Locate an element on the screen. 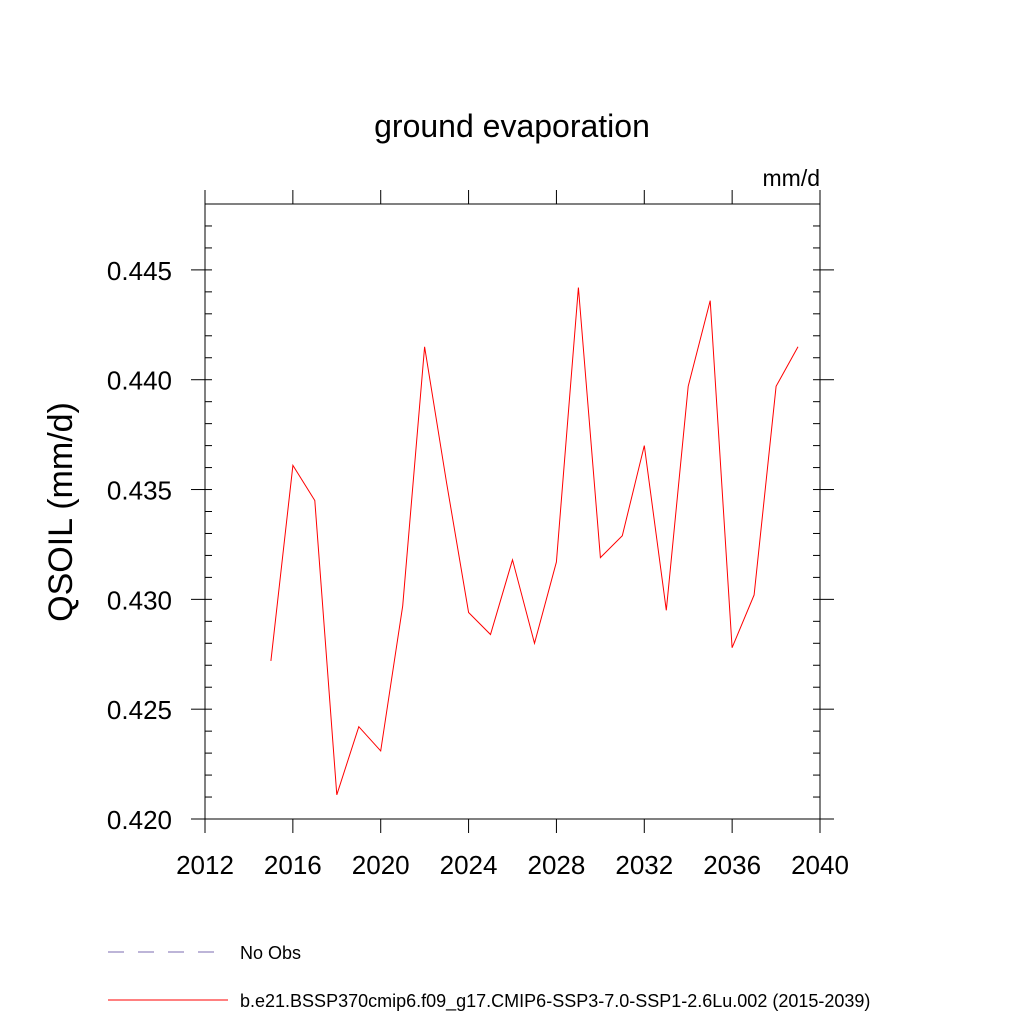  x-tick-label: 2028 is located at coordinates (557, 865).